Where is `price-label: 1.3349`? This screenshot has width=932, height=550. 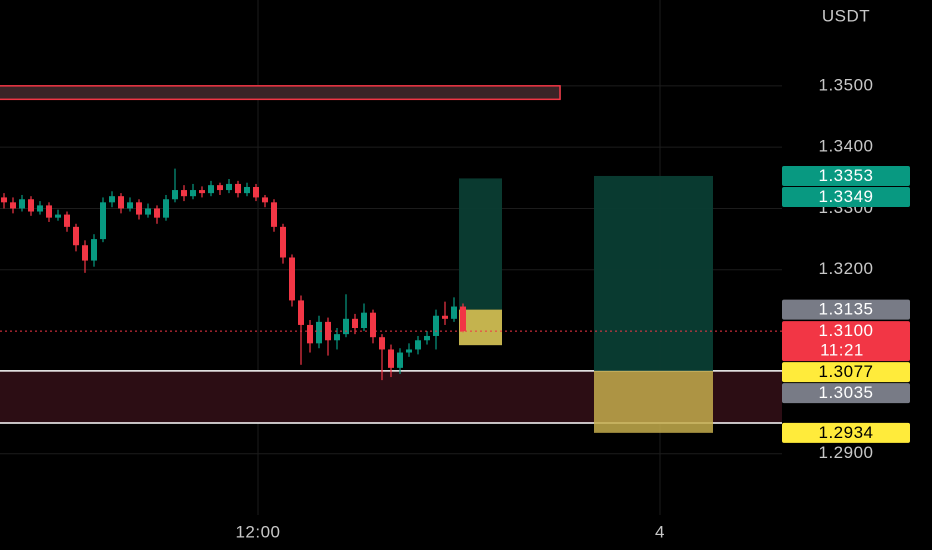 price-label: 1.3349 is located at coordinates (846, 196).